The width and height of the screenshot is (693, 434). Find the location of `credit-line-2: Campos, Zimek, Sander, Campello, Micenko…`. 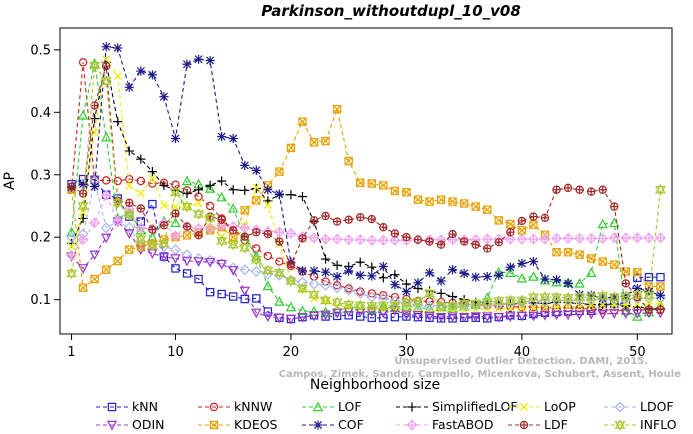

credit-line-2: Campos, Zimek, Sander, Campello, Micenko… is located at coordinates (480, 374).